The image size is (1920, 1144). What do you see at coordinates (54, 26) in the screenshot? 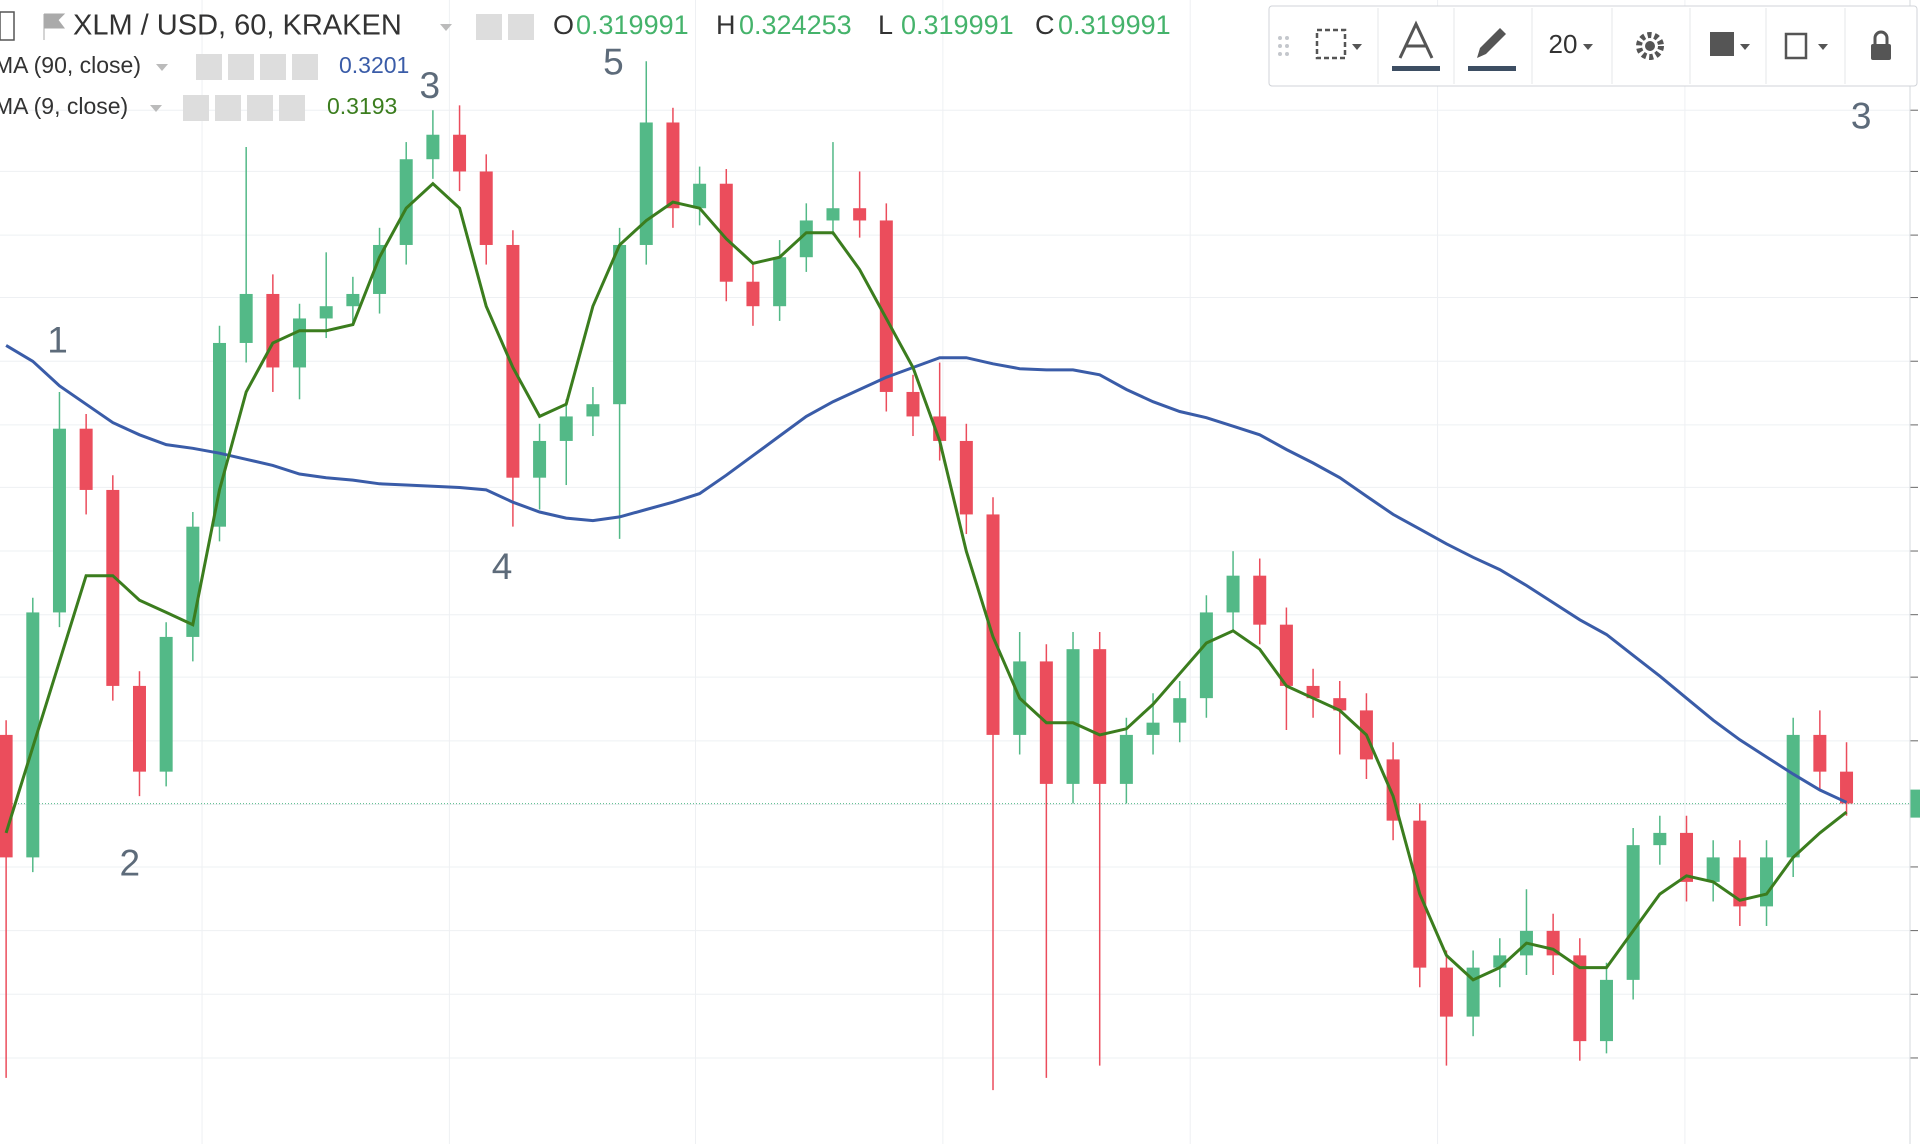
I see `flag-icon` at bounding box center [54, 26].